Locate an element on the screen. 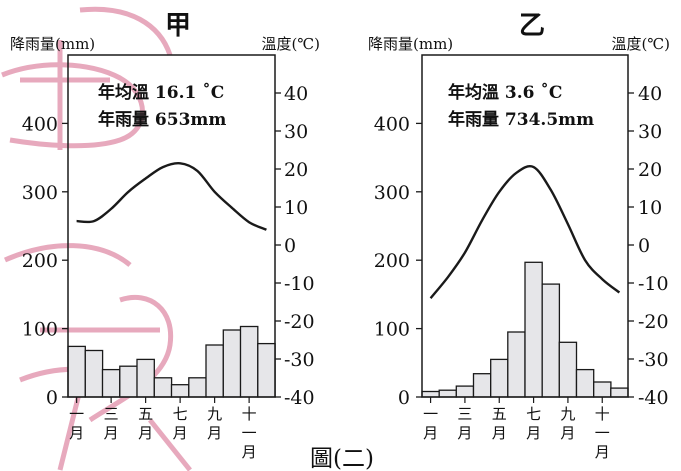  annotation-text: 年雨量 734.5mm is located at coordinates (521, 119).